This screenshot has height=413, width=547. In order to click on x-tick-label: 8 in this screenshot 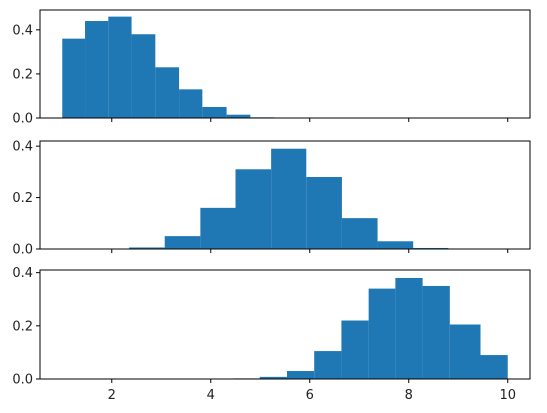, I will do `click(409, 395)`.